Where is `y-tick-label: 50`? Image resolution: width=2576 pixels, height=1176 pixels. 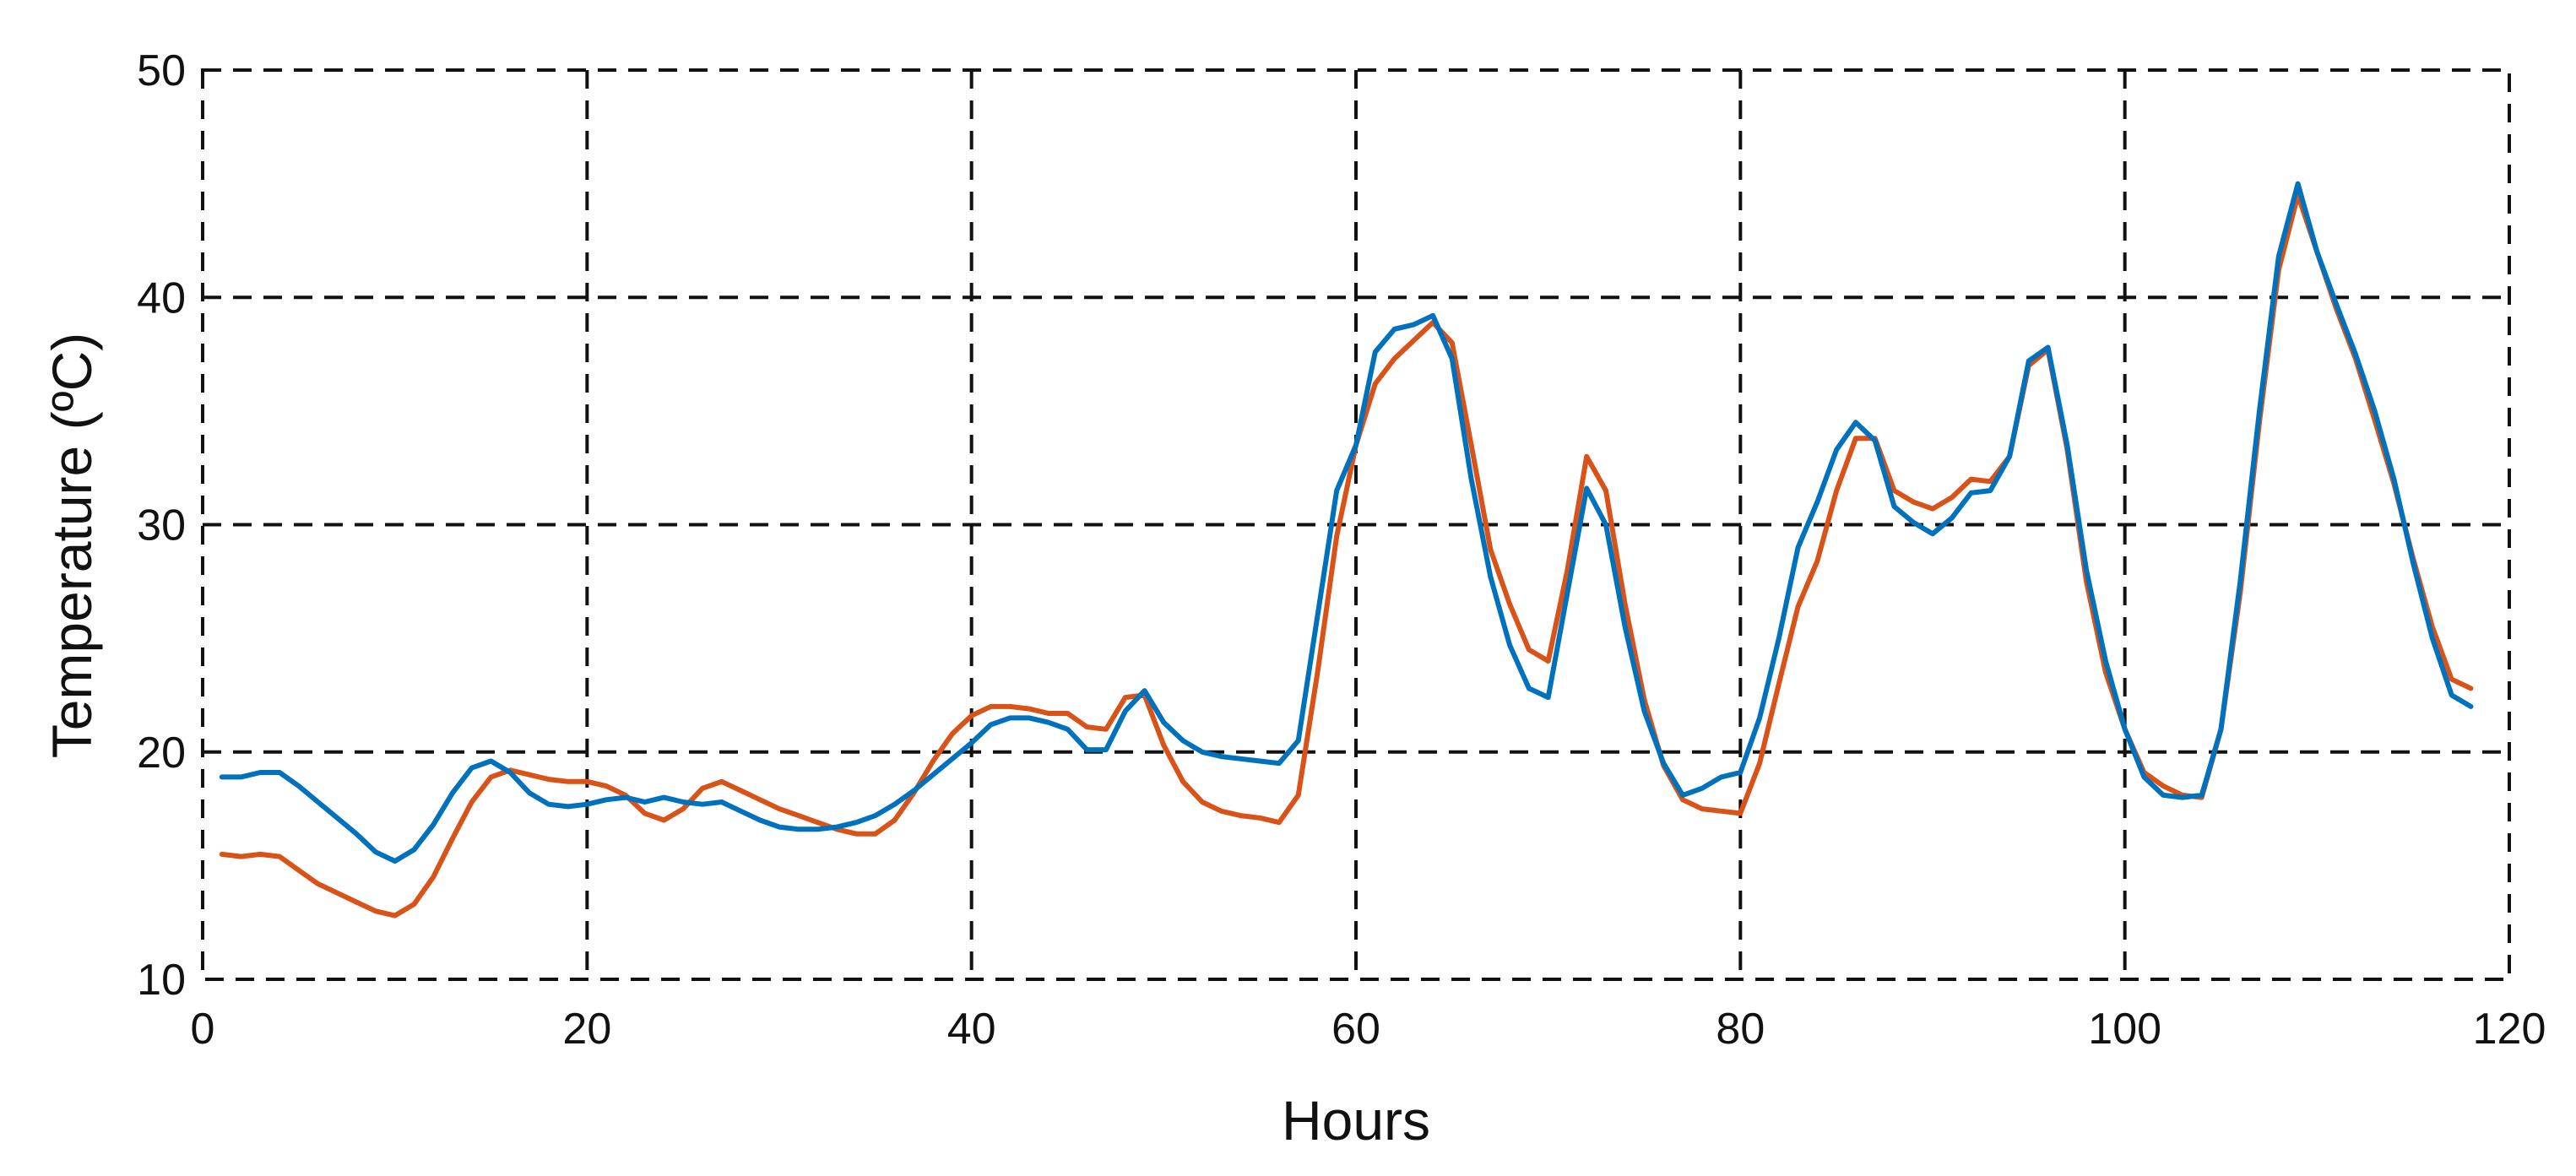
y-tick-label: 50 is located at coordinates (162, 70).